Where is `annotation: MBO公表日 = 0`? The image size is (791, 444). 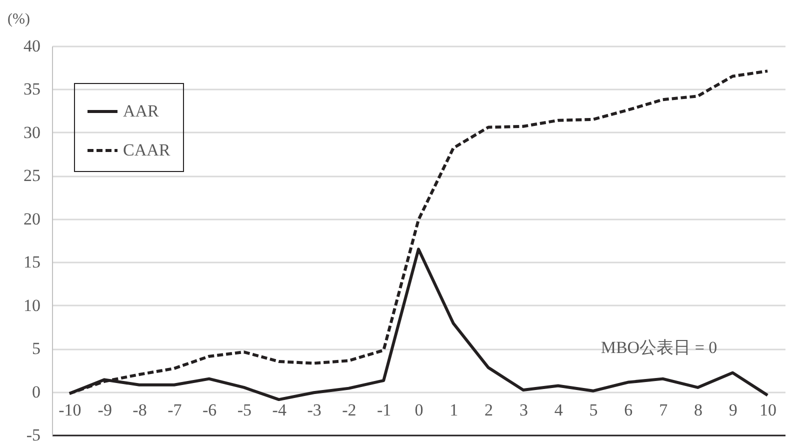 annotation: MBO公表日 = 0 is located at coordinates (659, 347).